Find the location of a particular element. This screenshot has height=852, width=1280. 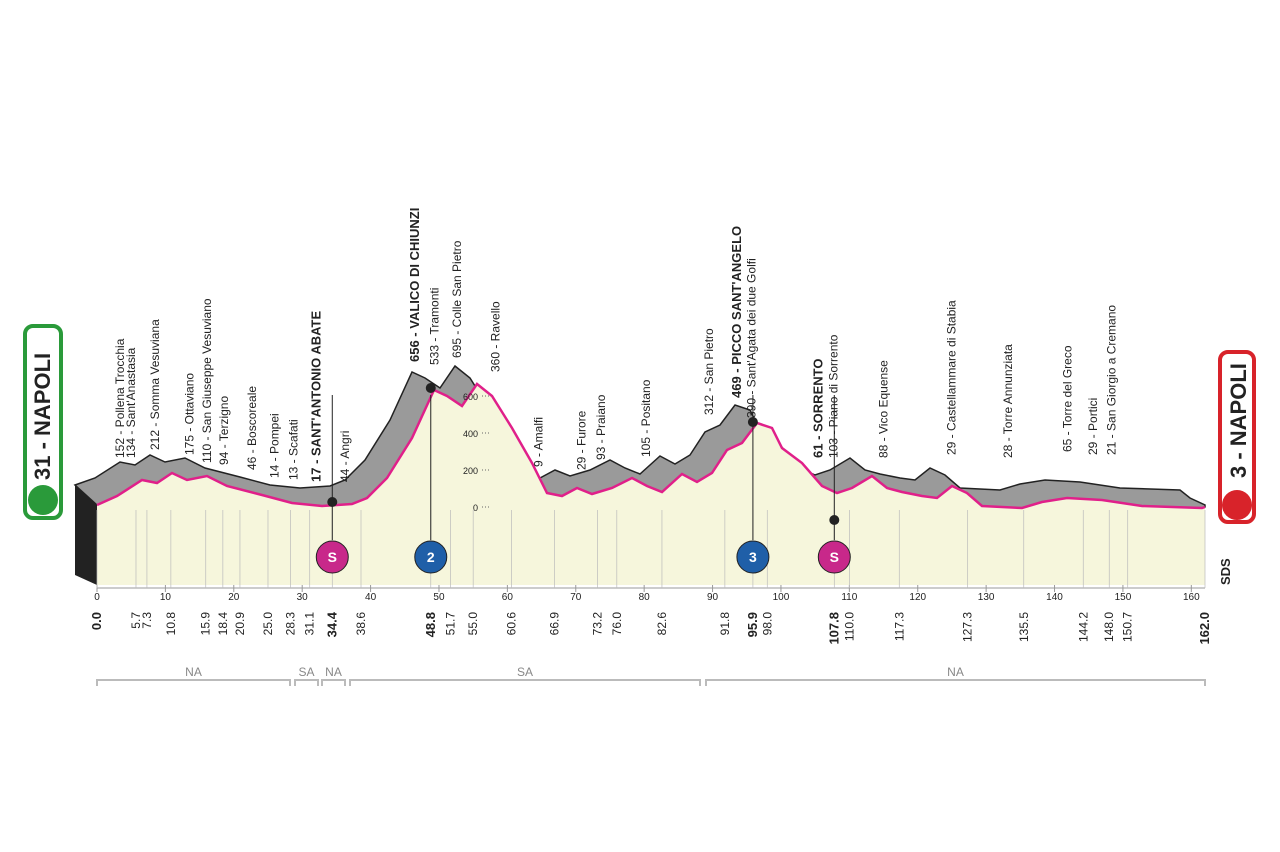

finish-label: 3 - NAPOLI is located at coordinates (1238, 420).